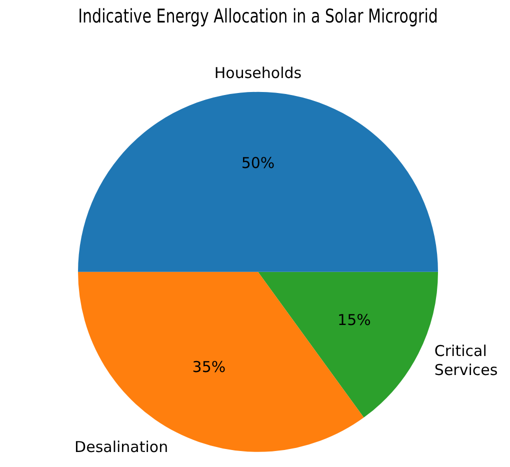 The width and height of the screenshot is (510, 467). What do you see at coordinates (258, 163) in the screenshot?
I see `data-label: 50%` at bounding box center [258, 163].